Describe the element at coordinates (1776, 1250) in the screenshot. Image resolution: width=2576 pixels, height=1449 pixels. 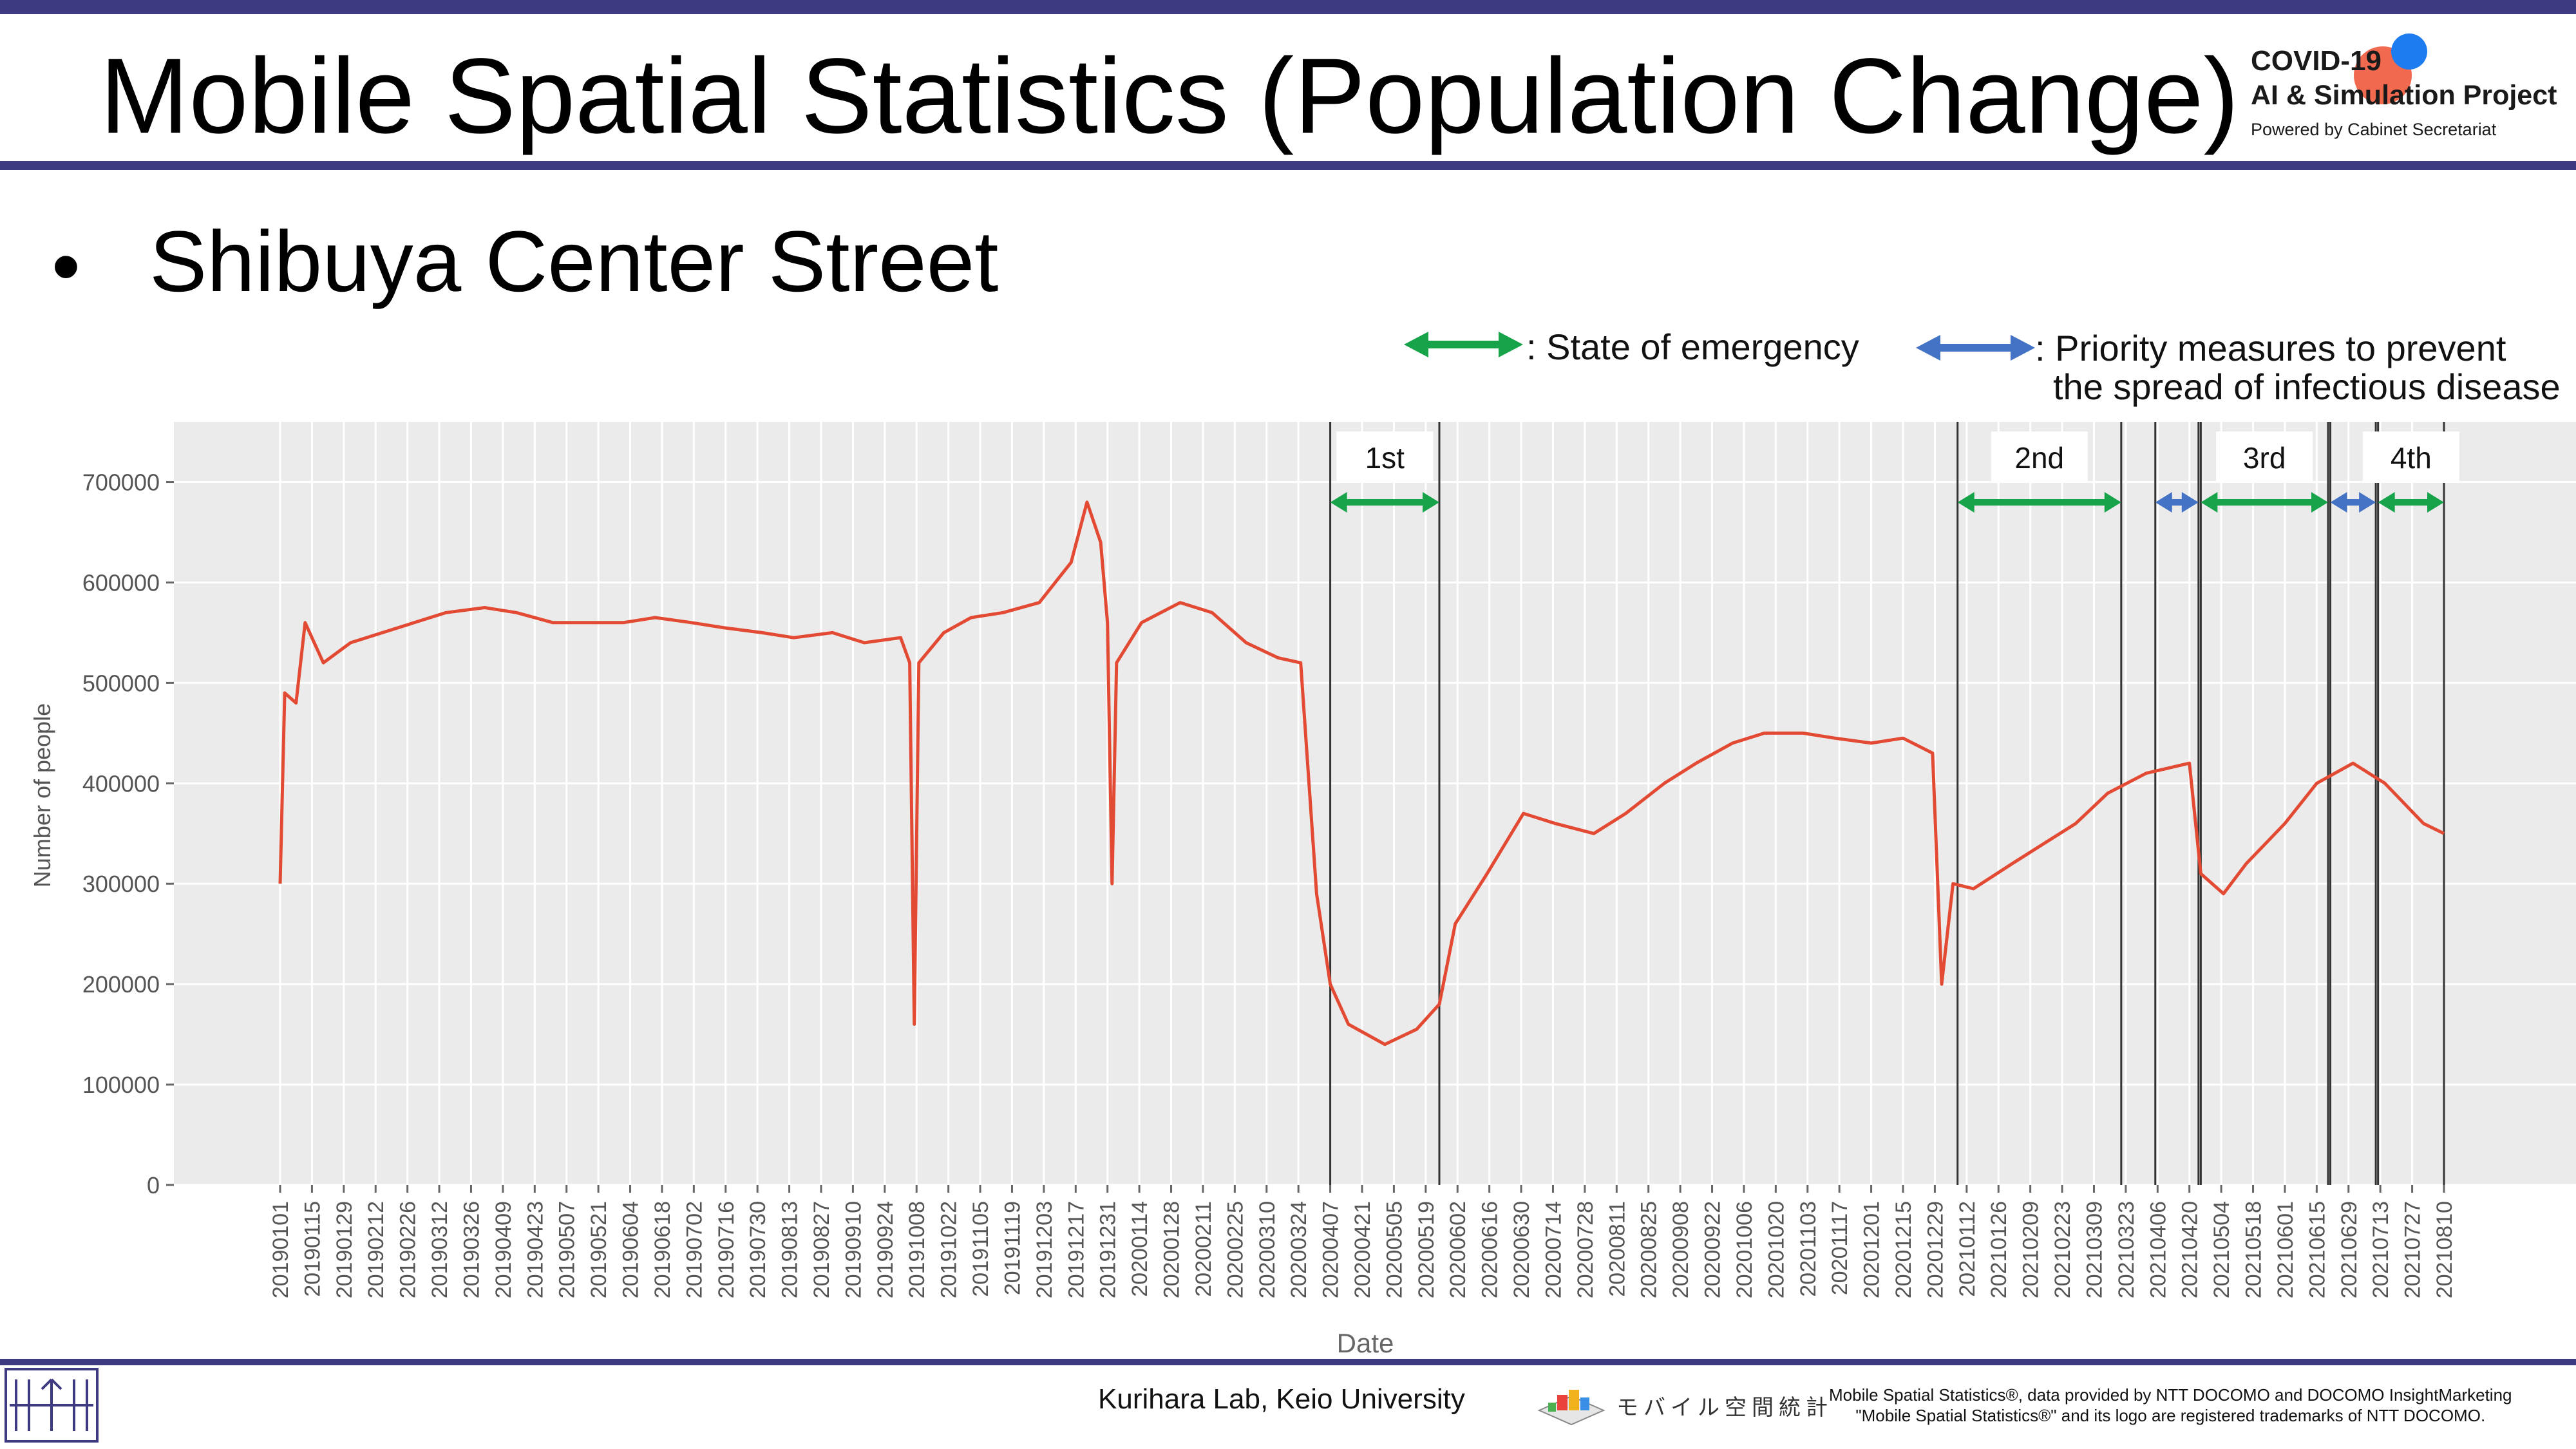
I see `x-tick-label: 20201020` at that location.